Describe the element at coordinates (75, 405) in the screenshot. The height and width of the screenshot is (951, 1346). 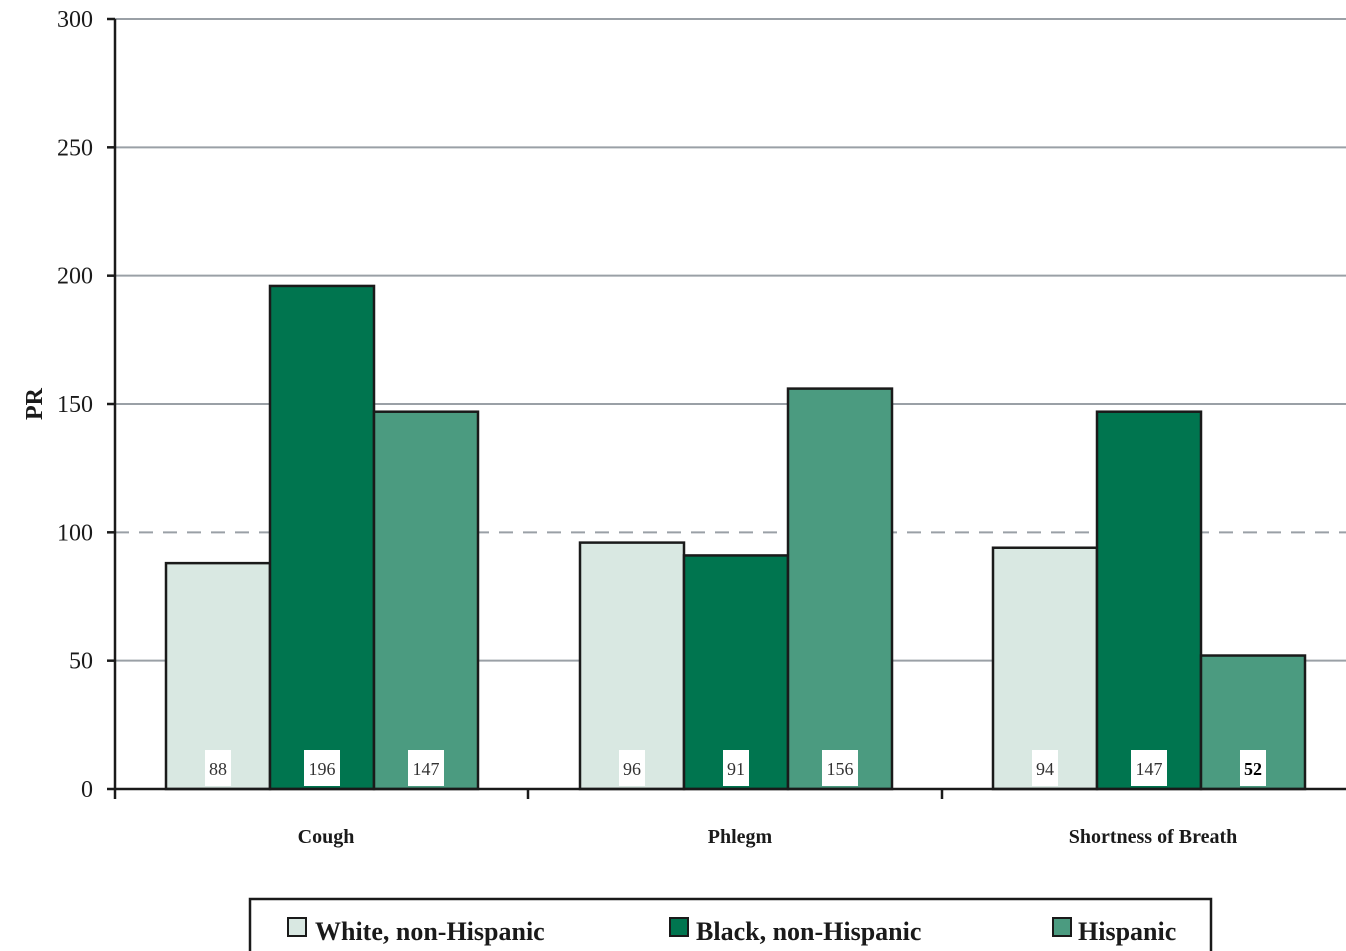
I see `y-tick-label: 150` at that location.